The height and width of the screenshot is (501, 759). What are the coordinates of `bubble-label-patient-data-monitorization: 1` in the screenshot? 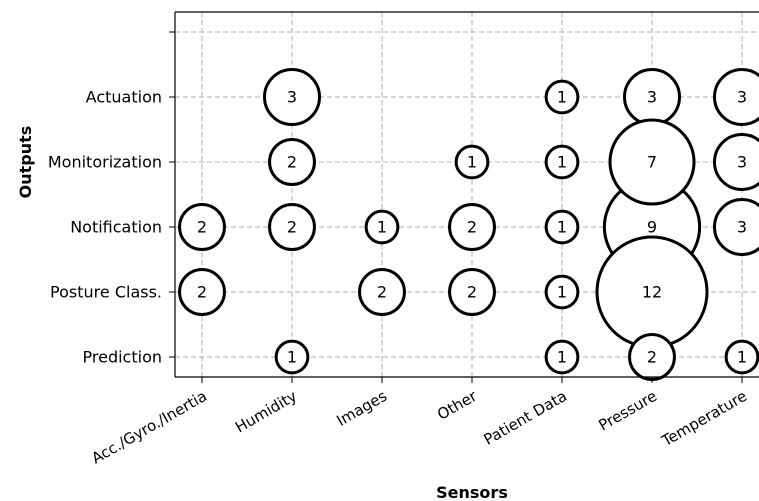 It's located at (562, 162).